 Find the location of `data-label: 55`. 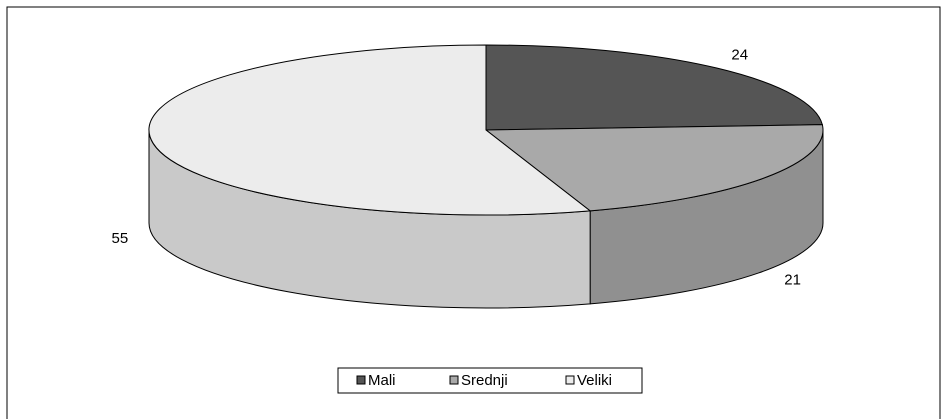

data-label: 55 is located at coordinates (120, 238).